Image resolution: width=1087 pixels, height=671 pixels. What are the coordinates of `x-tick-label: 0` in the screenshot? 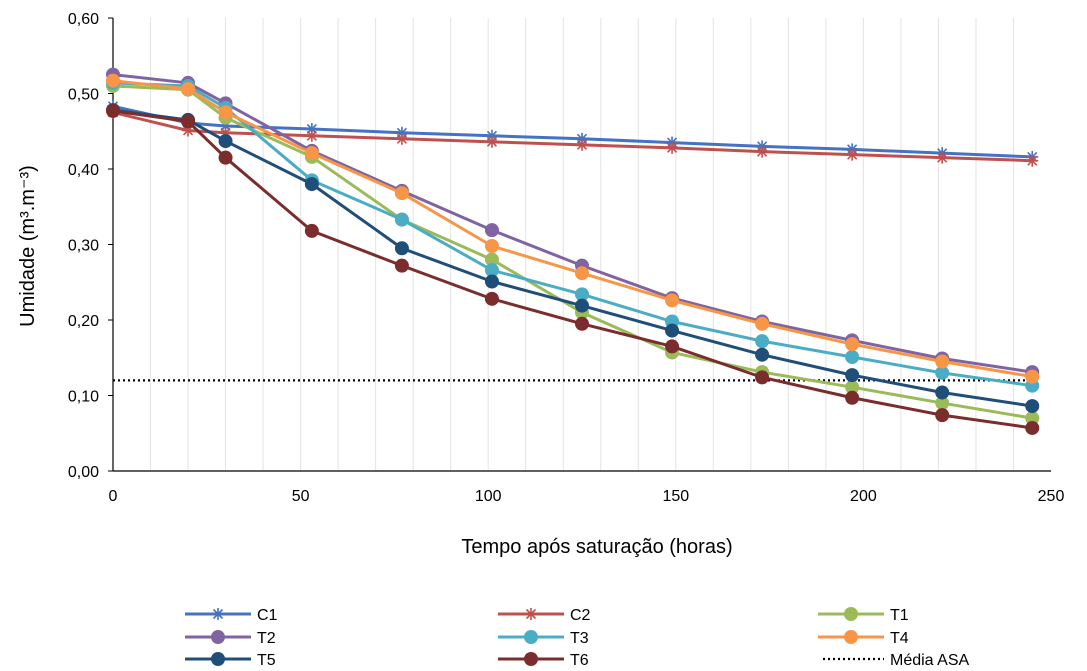 It's located at (113, 496).